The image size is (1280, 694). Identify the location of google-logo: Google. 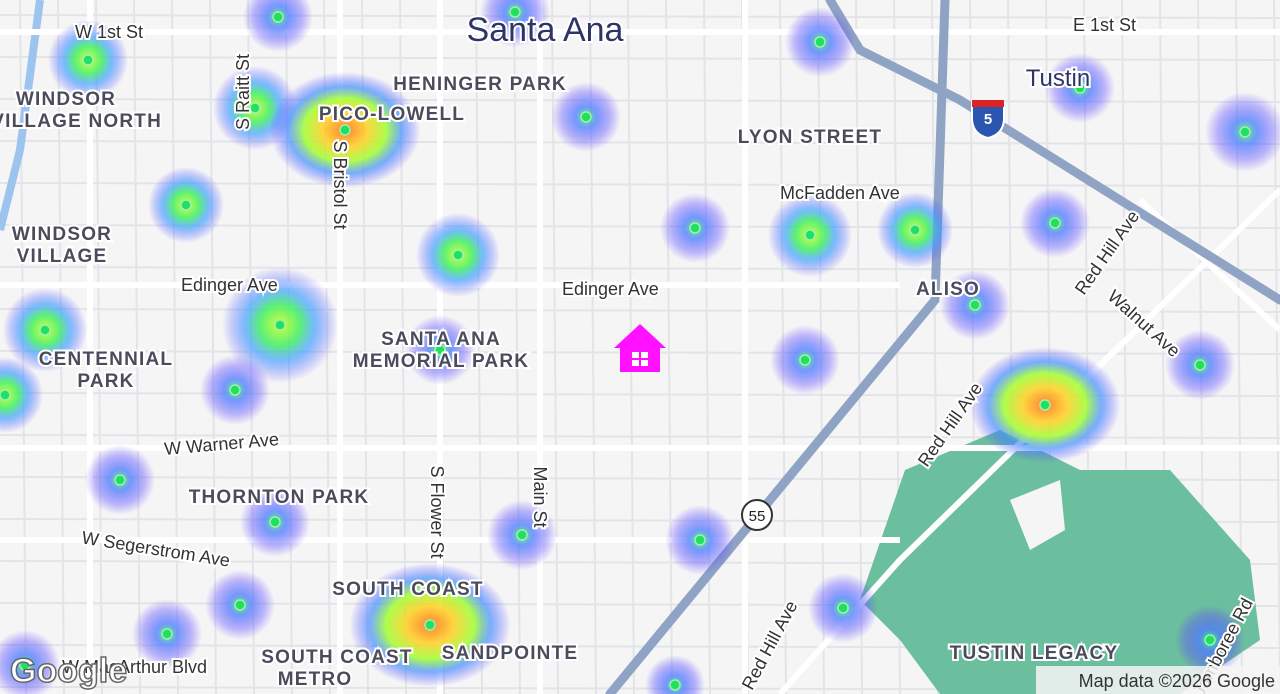
(68, 671).